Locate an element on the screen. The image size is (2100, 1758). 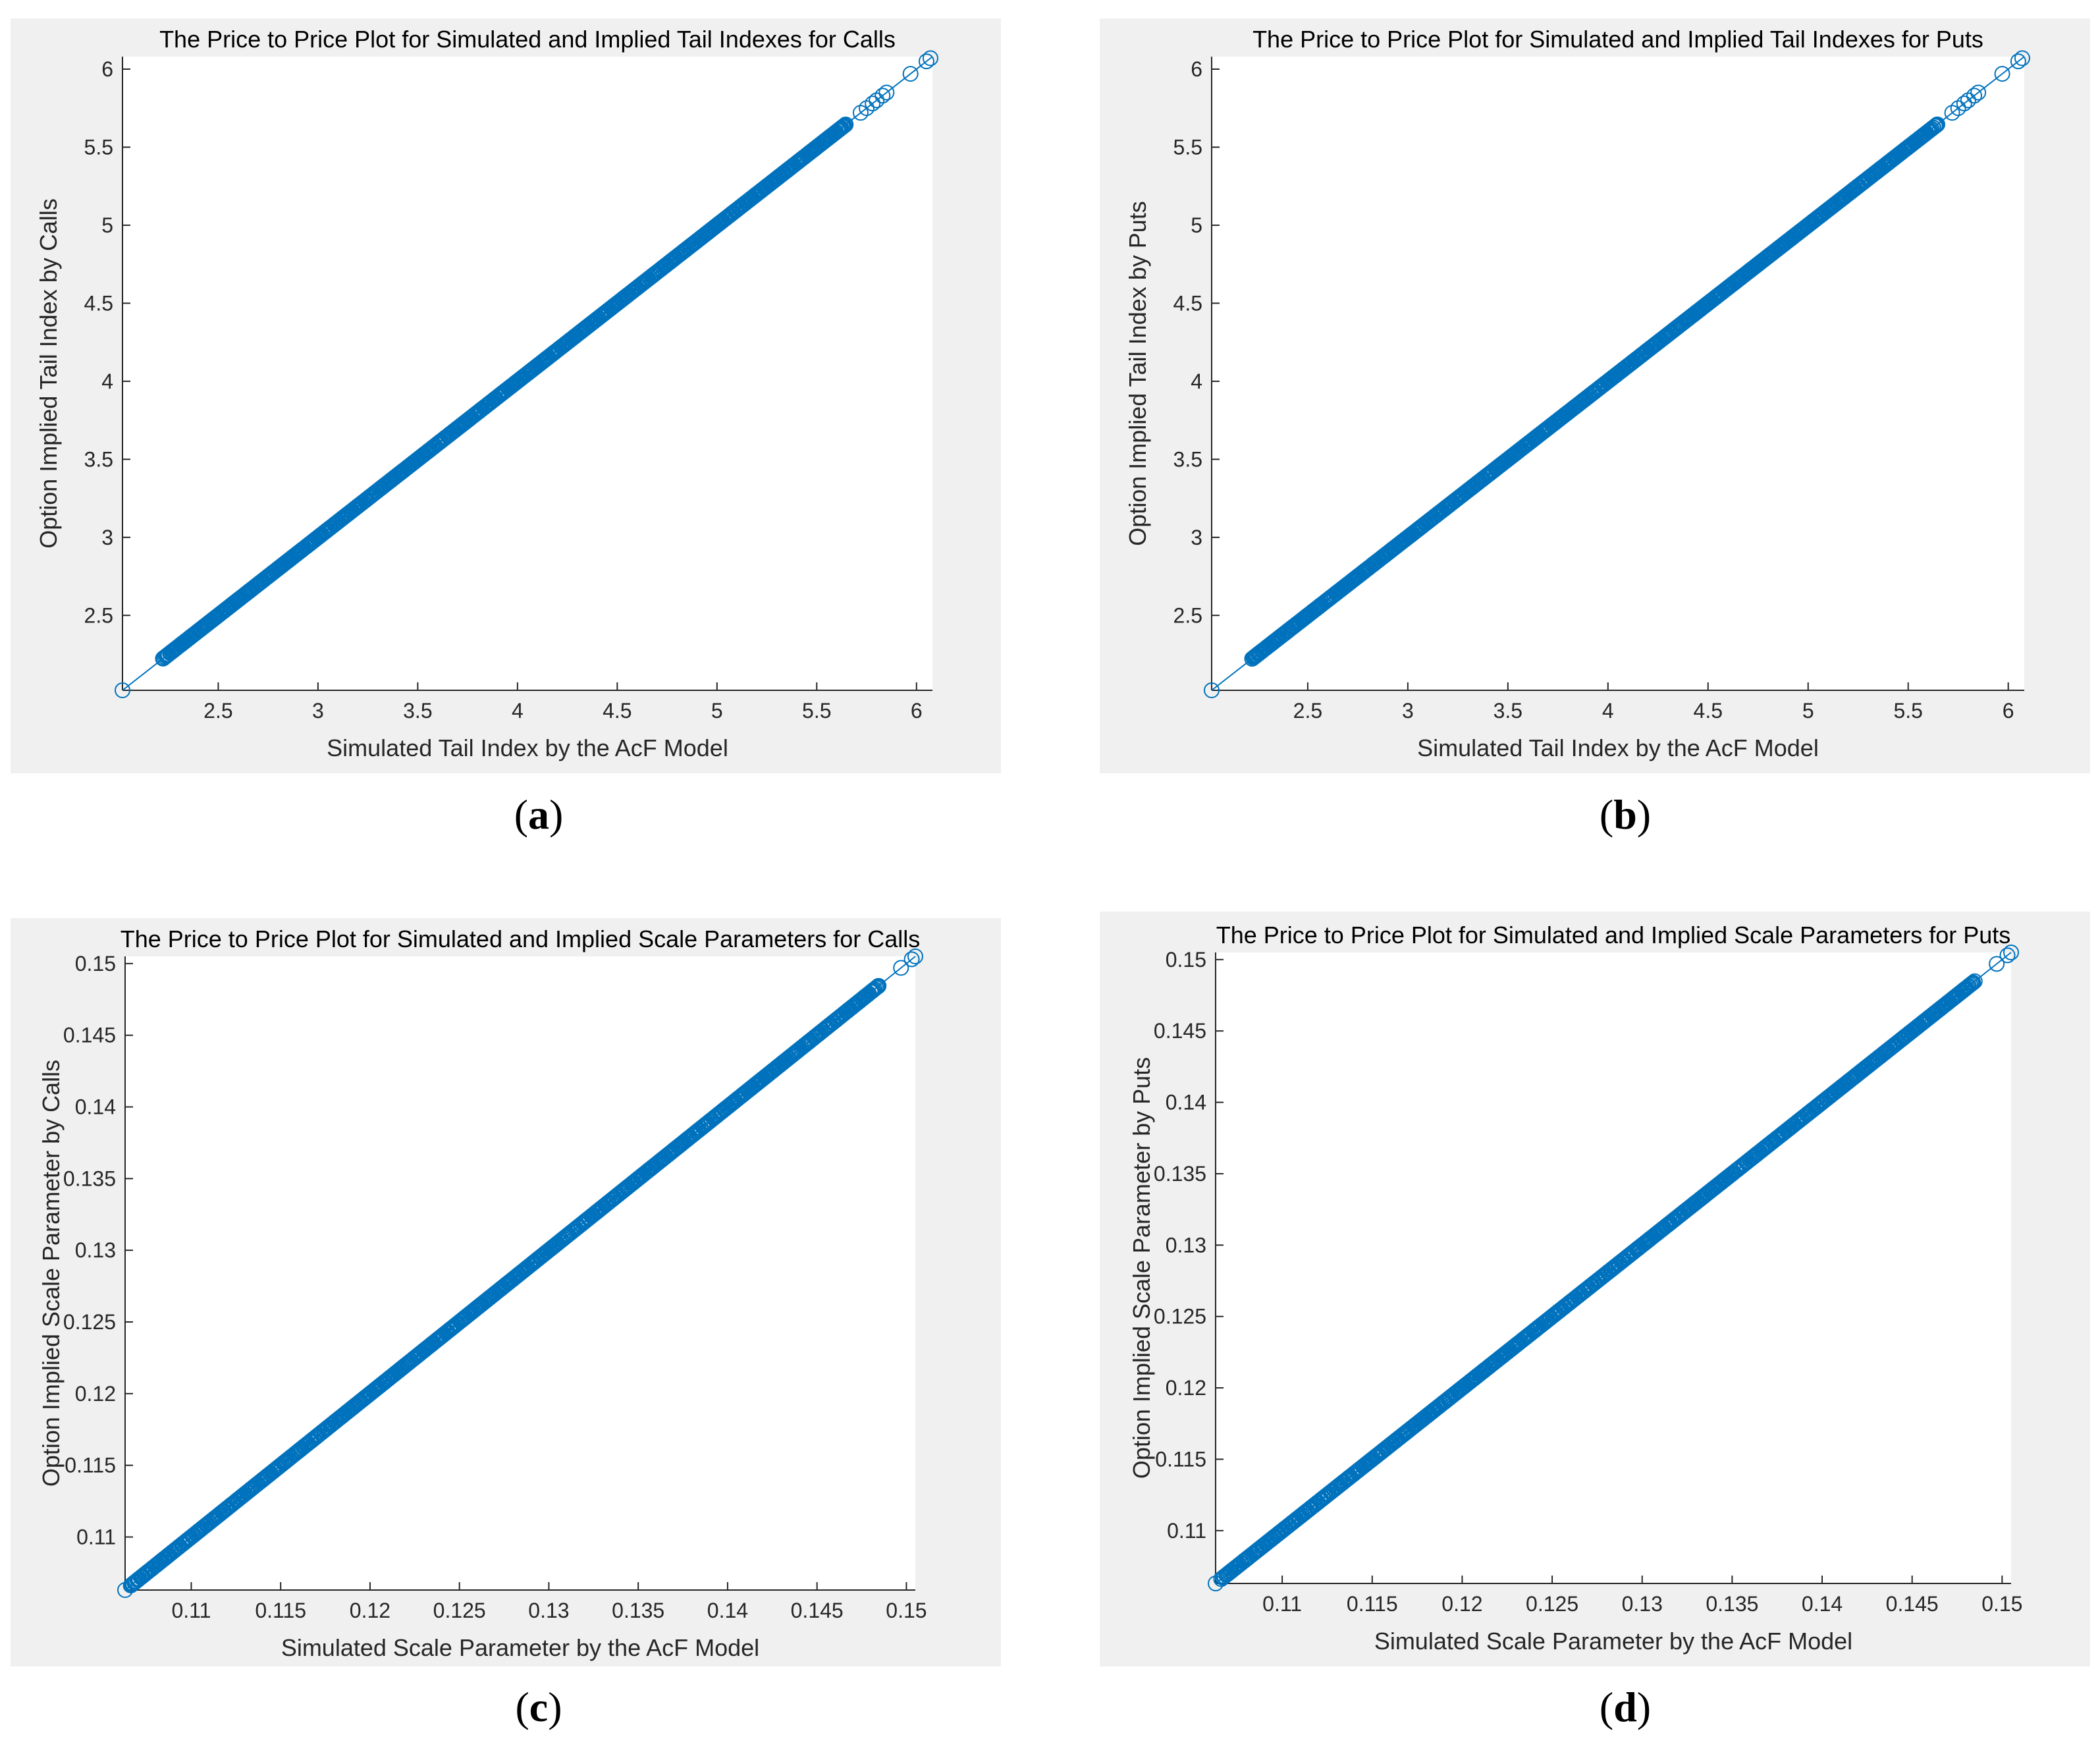
y-axis-label: Option Implied Tail Index by Puts is located at coordinates (1137, 373).